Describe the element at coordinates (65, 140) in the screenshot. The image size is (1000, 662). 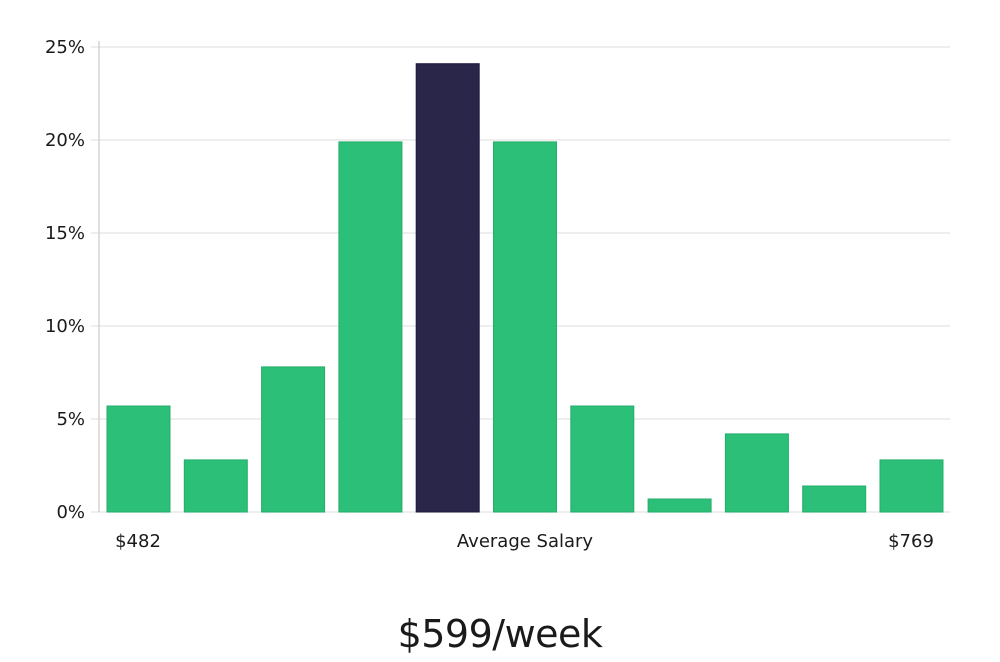
I see `y-tick-label: 20%` at that location.